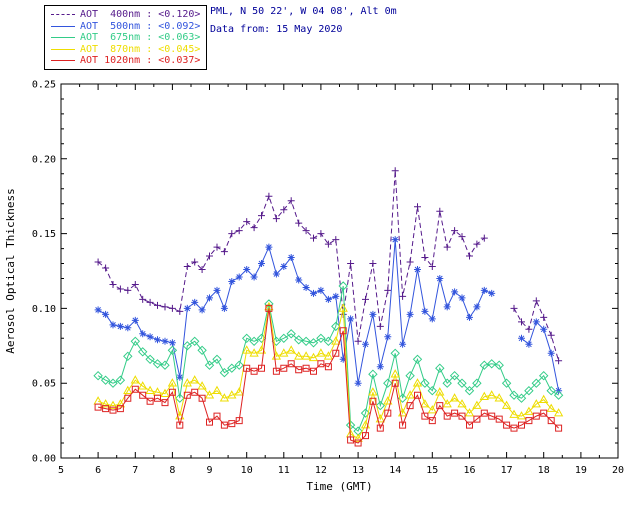  What do you see at coordinates (321, 470) in the screenshot?
I see `x-tick-label: 12` at bounding box center [321, 470].